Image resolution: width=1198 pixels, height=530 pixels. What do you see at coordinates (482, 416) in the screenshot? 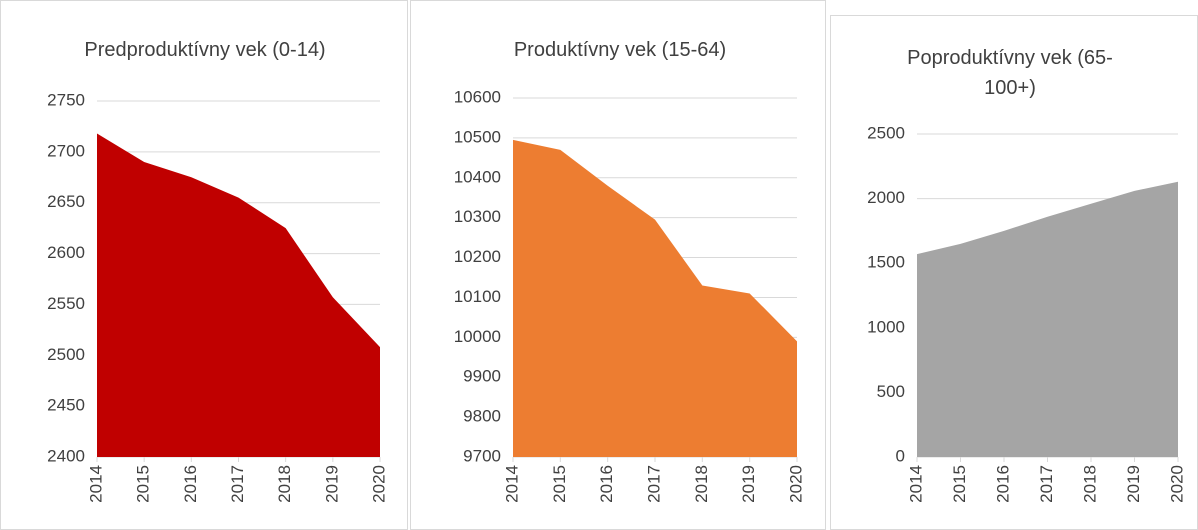
I see `y-tick-label: 9800` at bounding box center [482, 416].